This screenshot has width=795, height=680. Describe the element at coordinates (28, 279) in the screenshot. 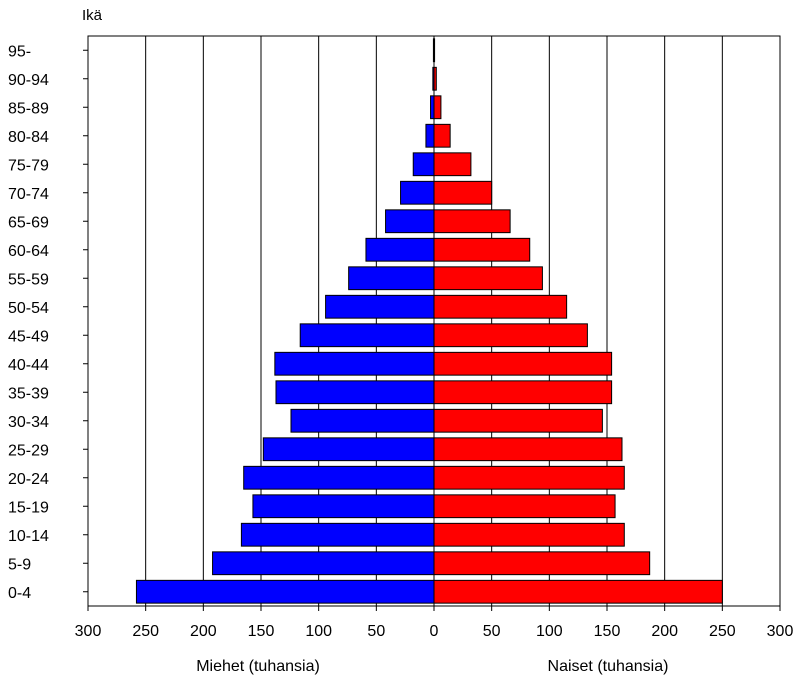

I see `y-category-label: 55-59` at that location.